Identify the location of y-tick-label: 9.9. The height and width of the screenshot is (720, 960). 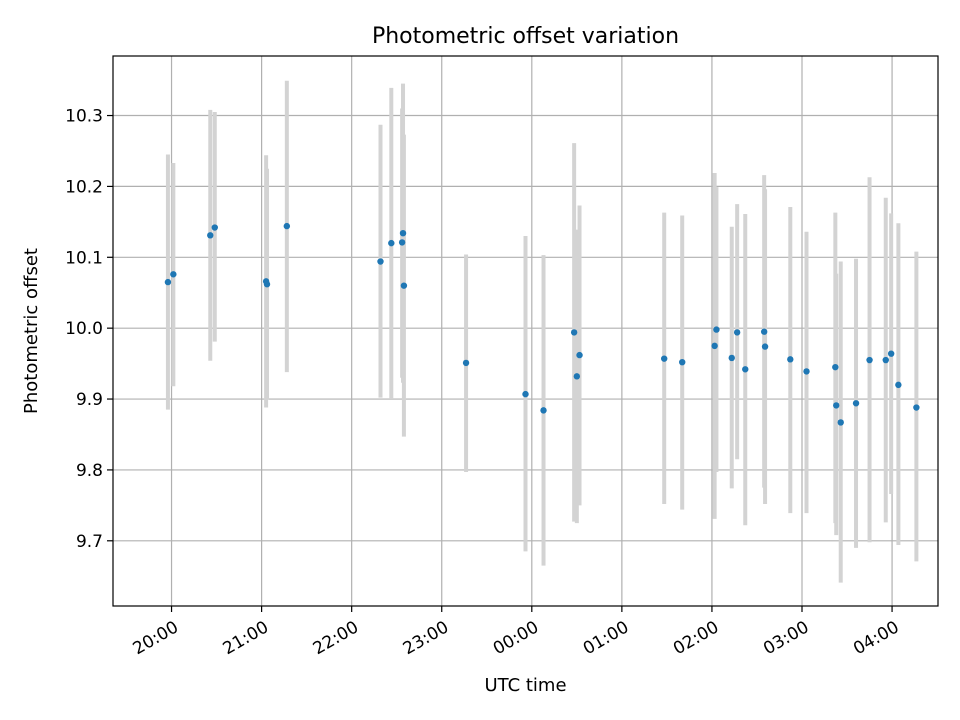
(89, 400).